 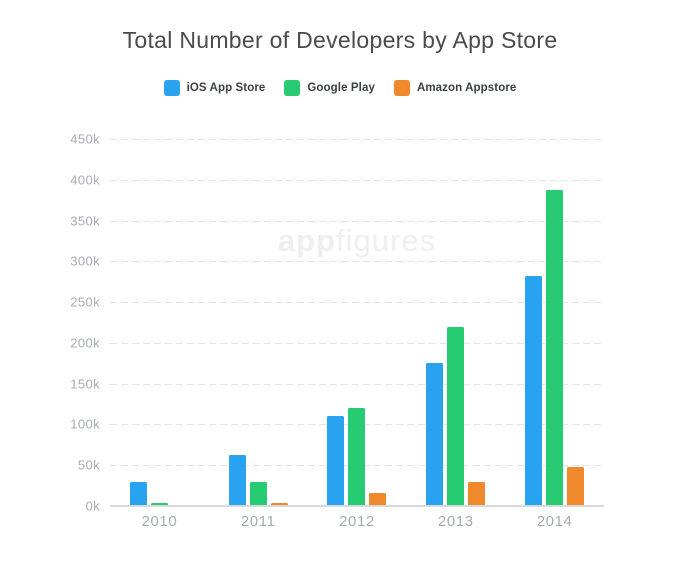 What do you see at coordinates (138, 493) in the screenshot?
I see `bar-ios-app-store-2010` at bounding box center [138, 493].